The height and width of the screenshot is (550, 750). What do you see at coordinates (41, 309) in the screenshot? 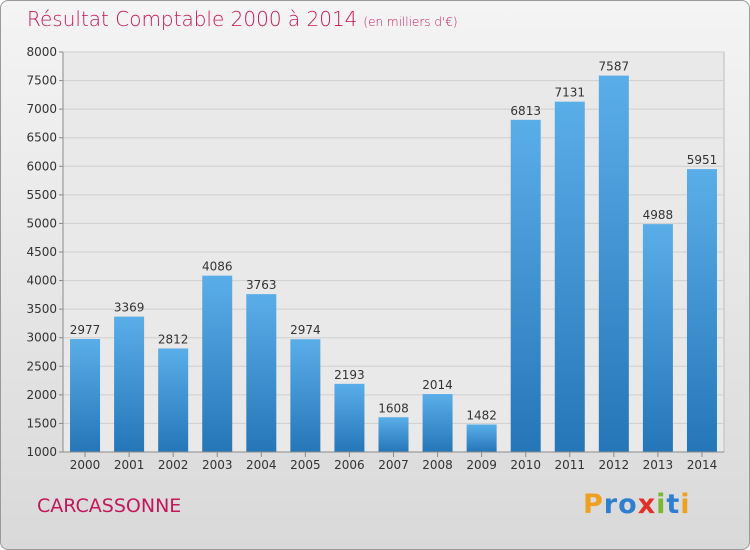
I see `y-tick-label: 3500` at bounding box center [41, 309].